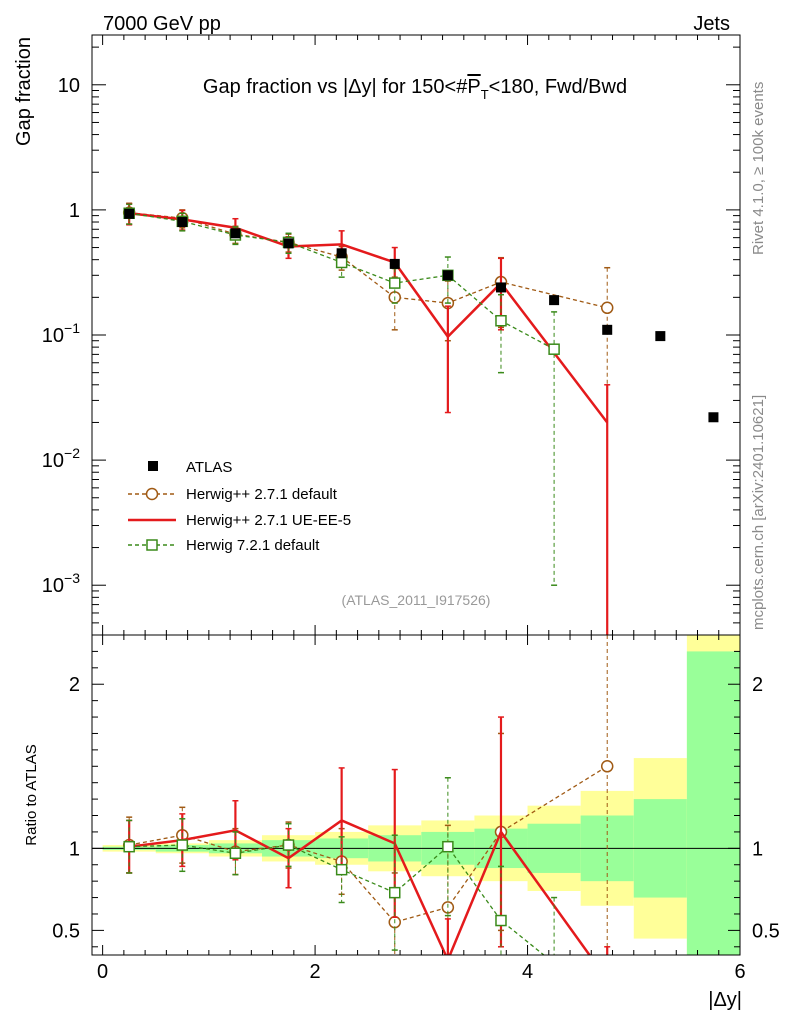  I want to click on y-tick-label: 10⁻³, so click(61, 583).